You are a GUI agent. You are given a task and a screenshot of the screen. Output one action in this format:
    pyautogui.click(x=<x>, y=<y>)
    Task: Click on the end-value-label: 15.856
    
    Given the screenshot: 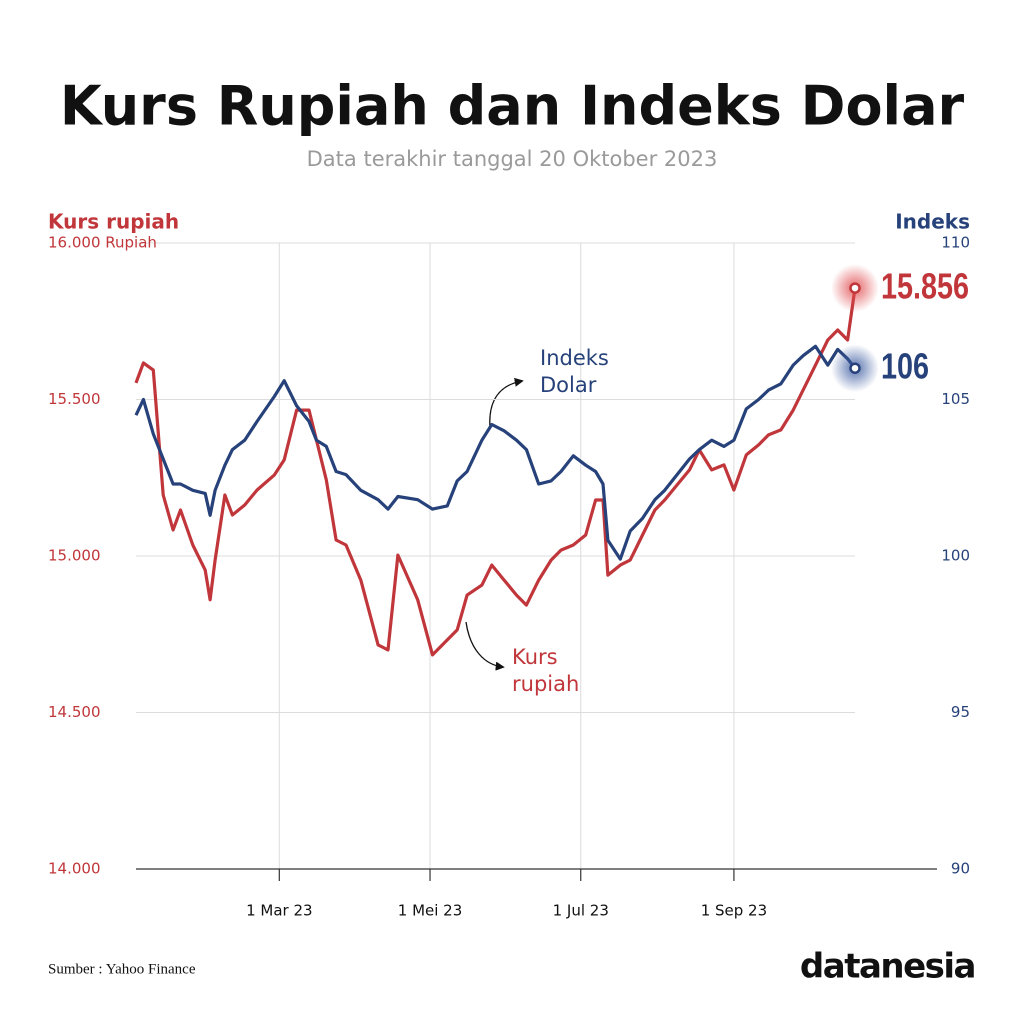 What is the action you would take?
    pyautogui.click(x=925, y=285)
    